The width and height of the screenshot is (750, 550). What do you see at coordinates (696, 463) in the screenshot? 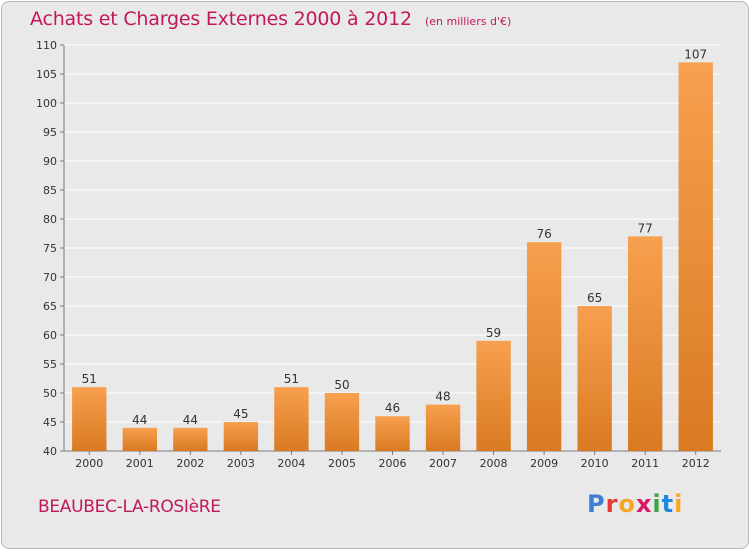
I see `x-tick-label: 2012` at bounding box center [696, 463].